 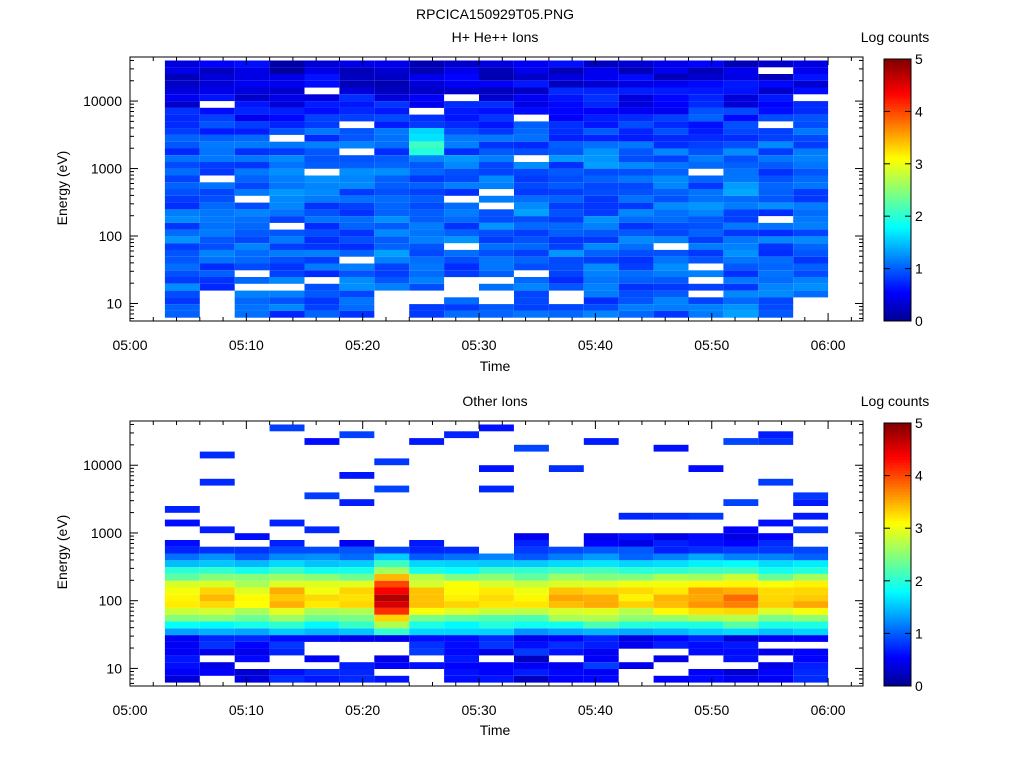 I want to click on panel2-xlabel: Time, so click(x=495, y=730).